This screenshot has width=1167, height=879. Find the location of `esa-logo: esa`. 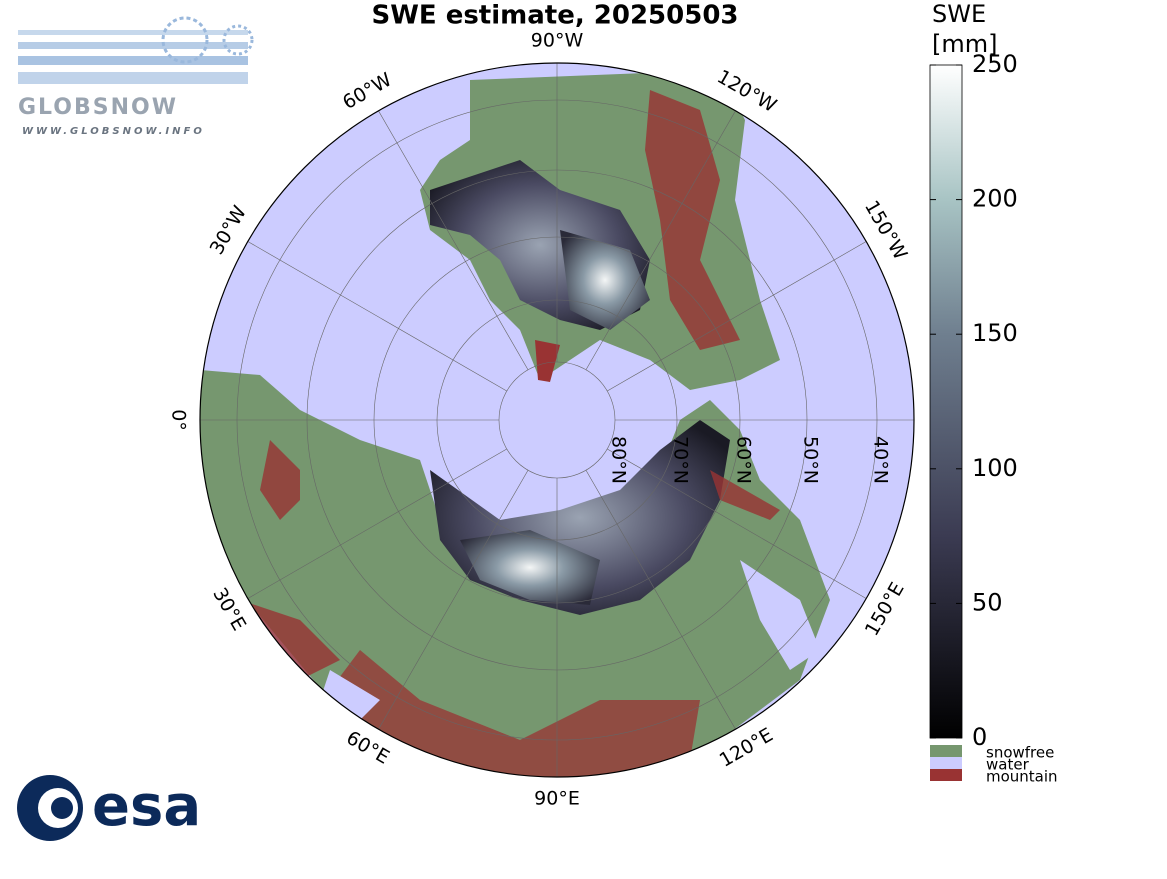

esa-logo: esa is located at coordinates (109, 807).